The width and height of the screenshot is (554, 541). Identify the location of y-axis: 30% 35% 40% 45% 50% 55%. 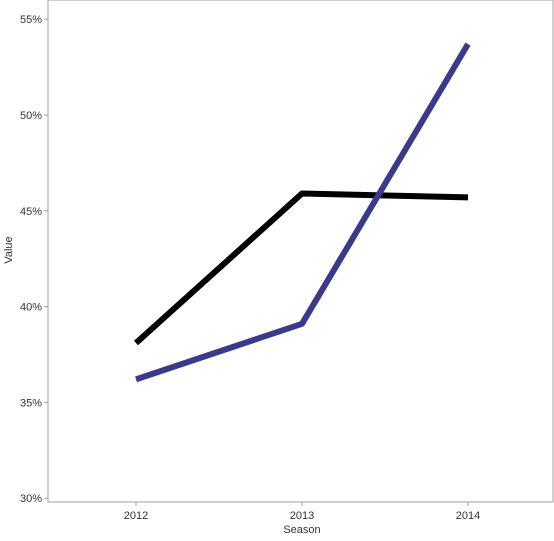
(34, 259).